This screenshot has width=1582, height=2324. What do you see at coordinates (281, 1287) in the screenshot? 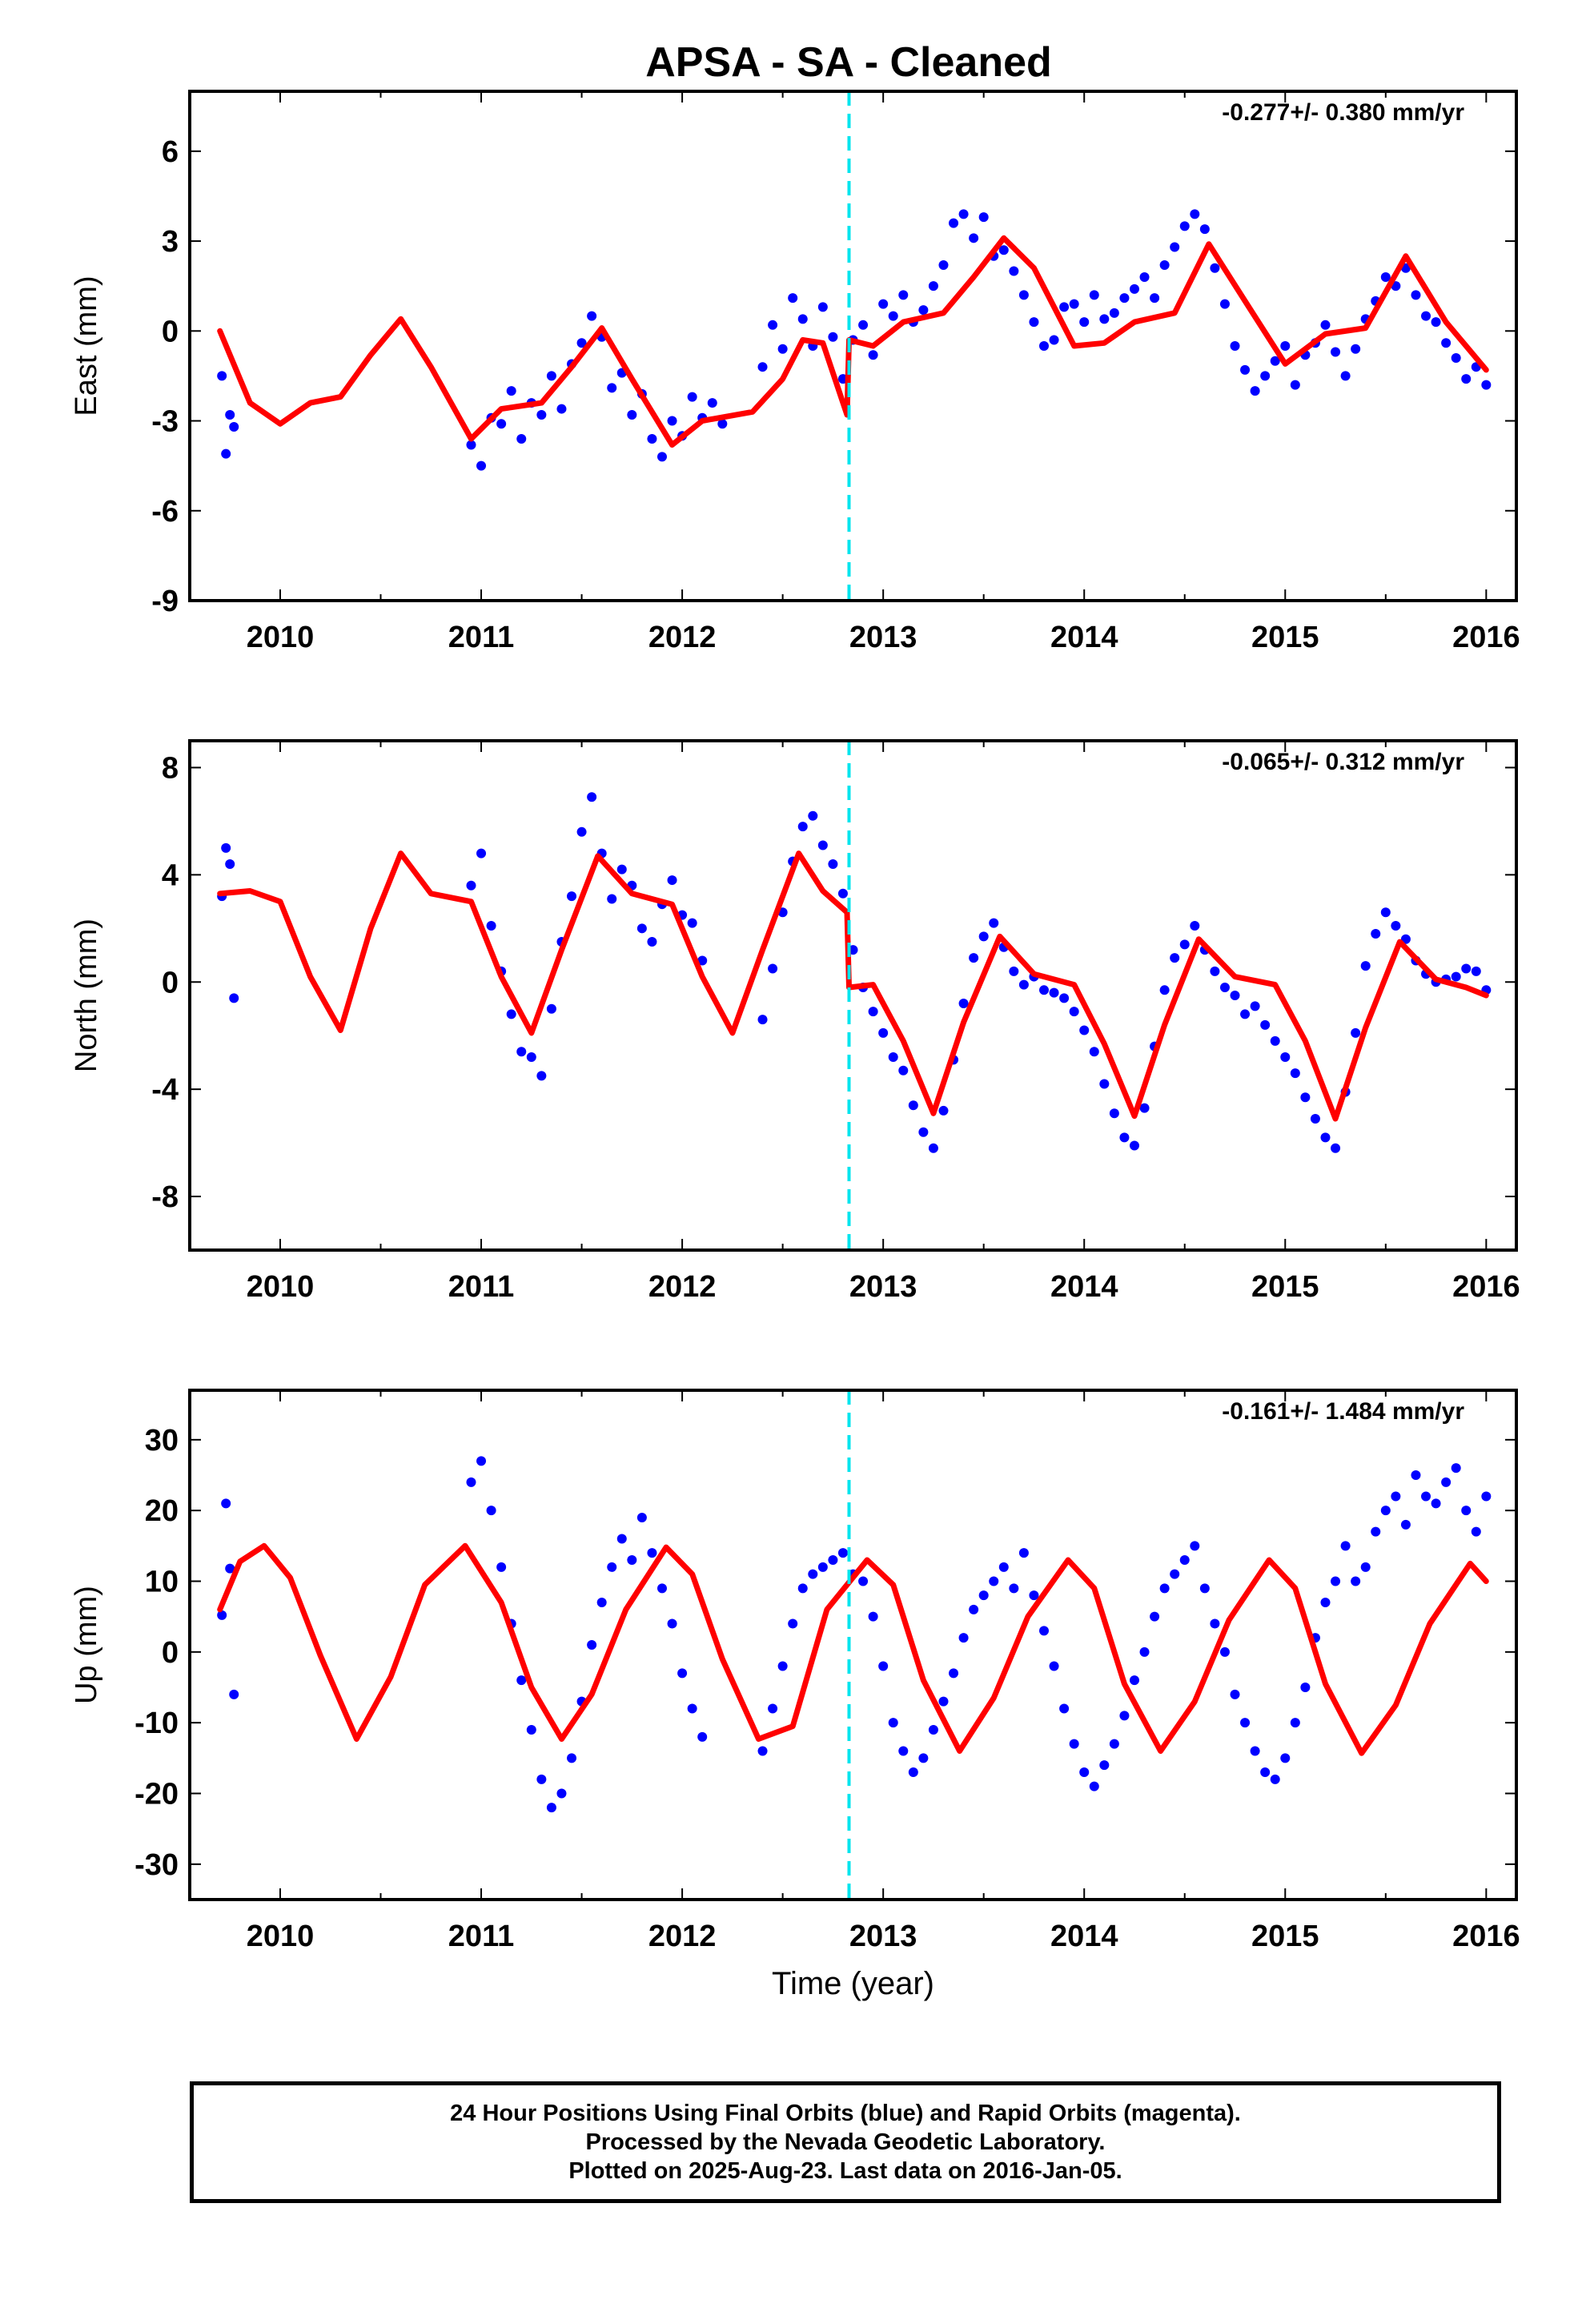
I see `x-tick-label: 2010` at bounding box center [281, 1287].